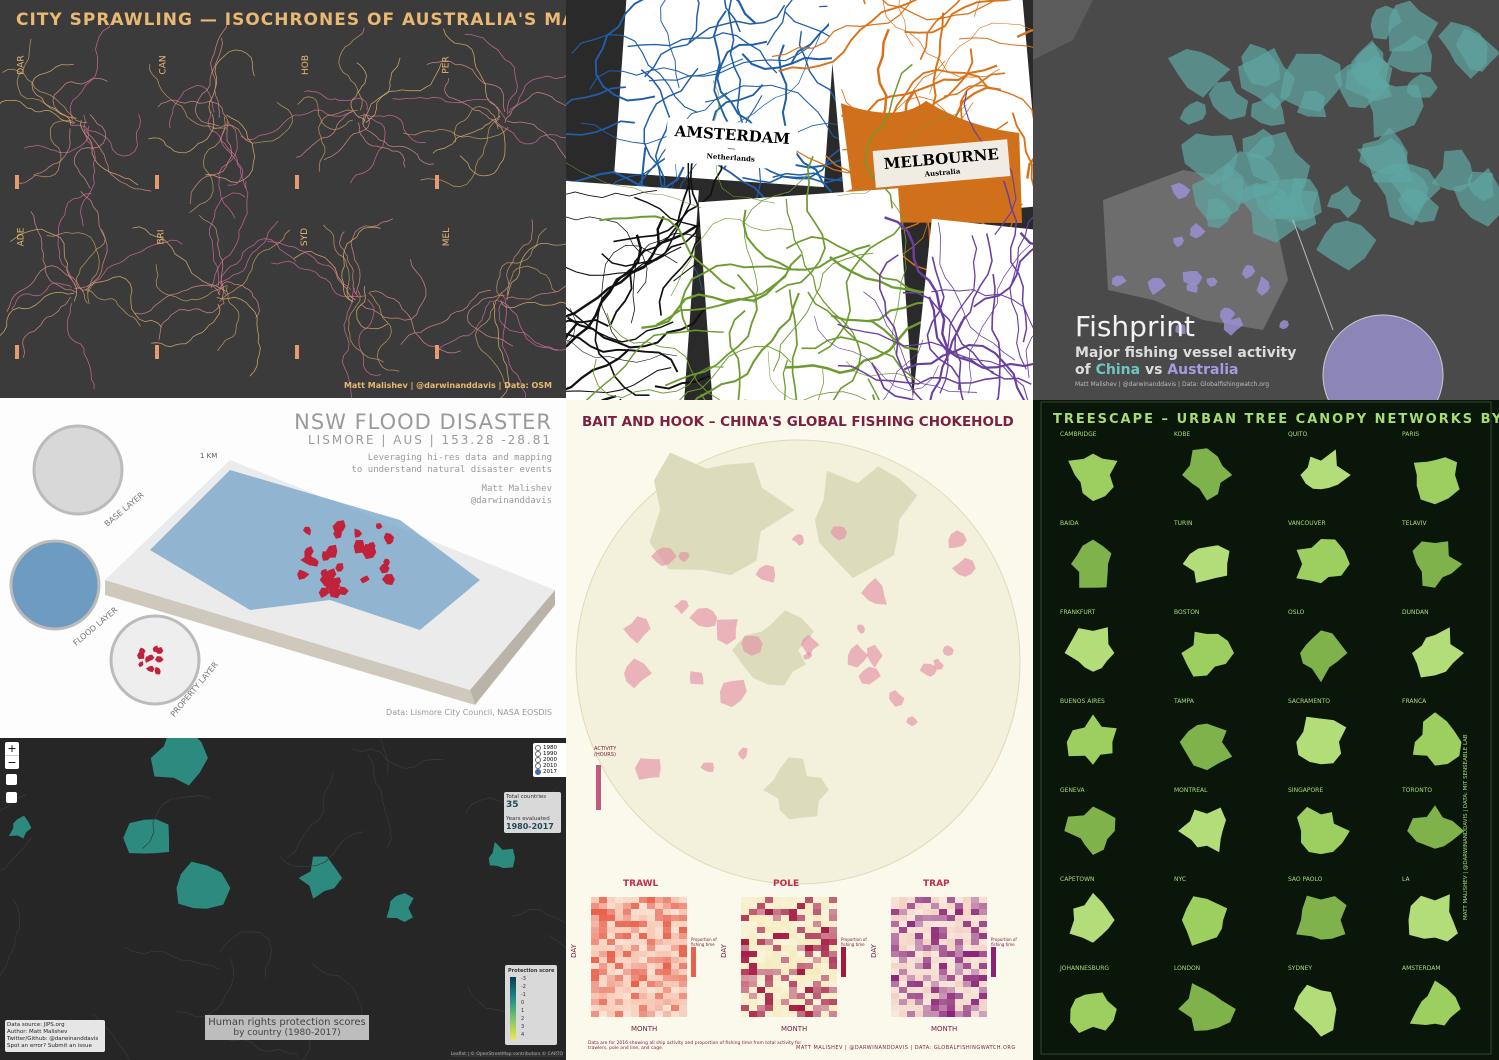  I want to click on zoom-control: + −, so click(12, 755).